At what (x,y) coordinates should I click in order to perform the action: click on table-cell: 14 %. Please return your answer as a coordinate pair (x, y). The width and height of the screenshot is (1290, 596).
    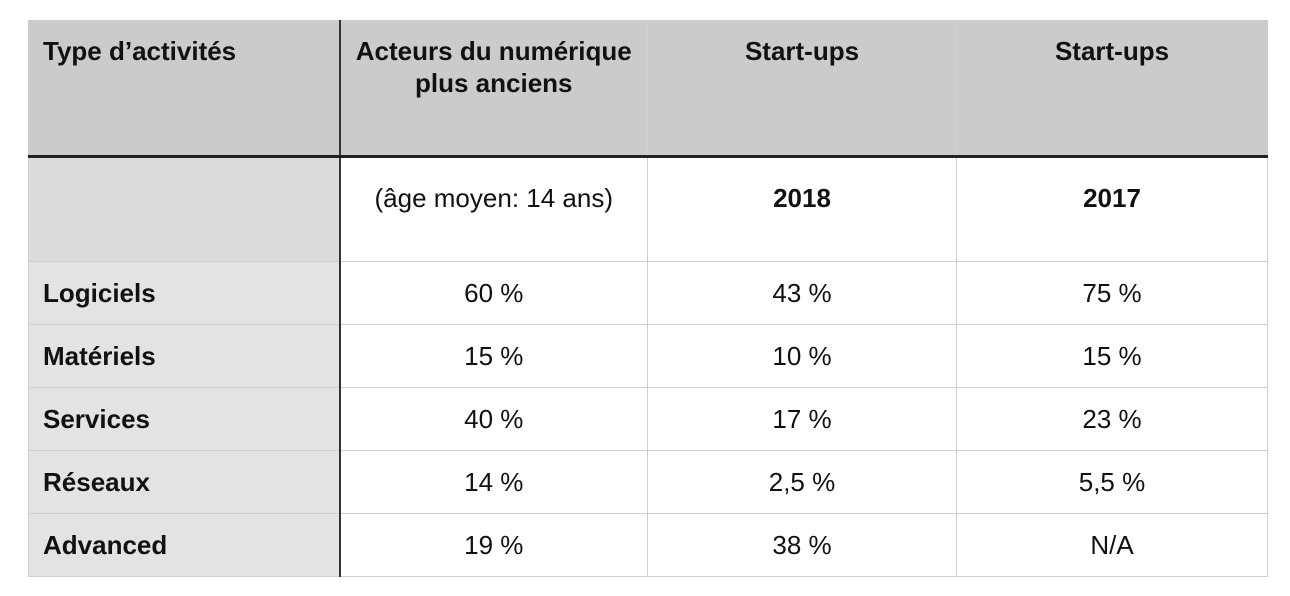
    Looking at the image, I should click on (493, 482).